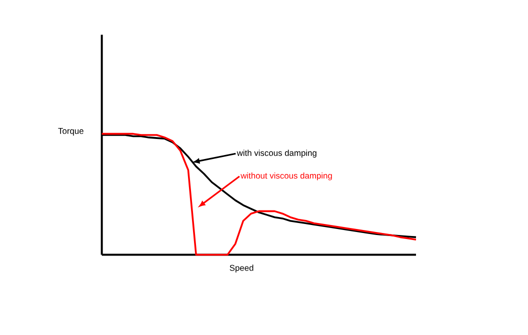 The height and width of the screenshot is (335, 528). Describe the element at coordinates (276, 154) in the screenshot. I see `legend-label: with viscous damping` at that location.